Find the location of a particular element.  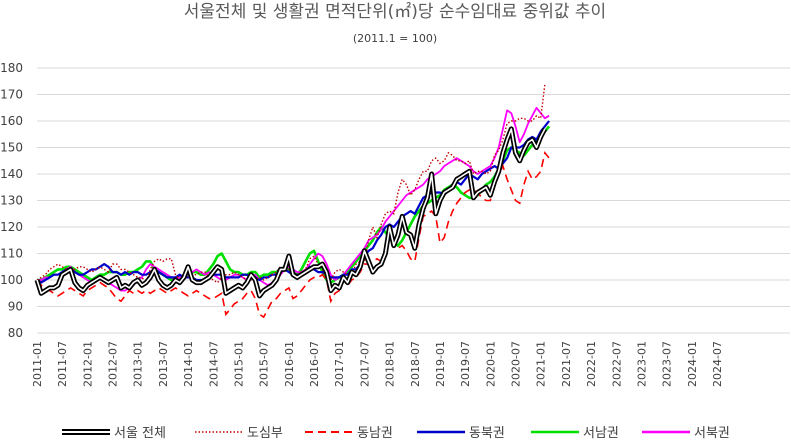

y-tick-label: 180 is located at coordinates (11, 68).